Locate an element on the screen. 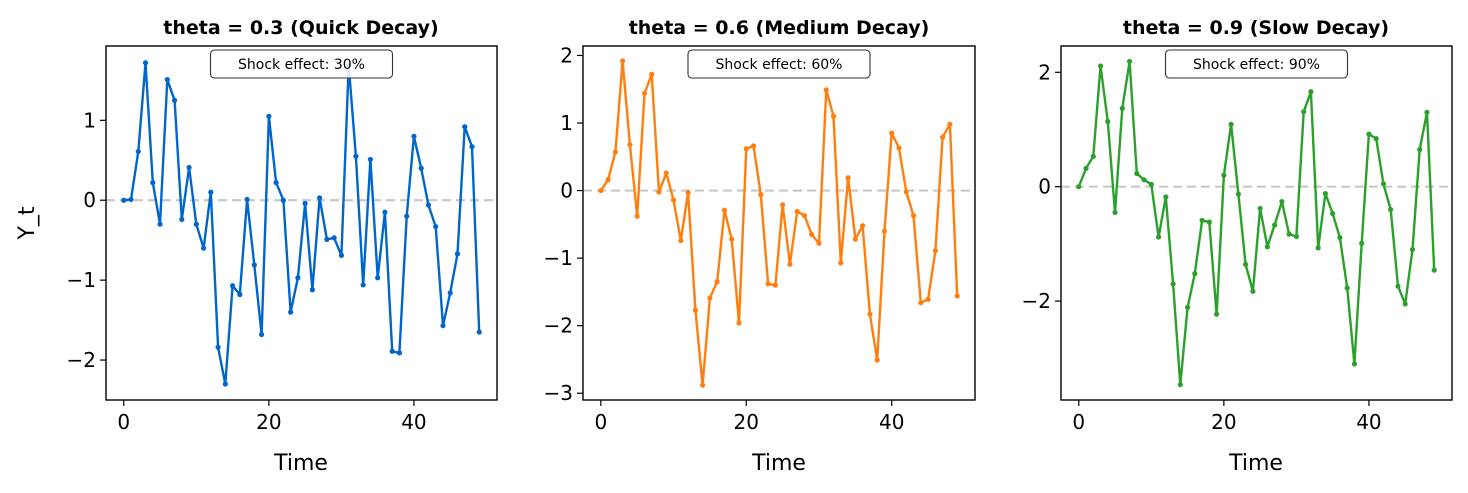  subplot-title: theta = 0.3 (Quick Decay) is located at coordinates (300, 28).